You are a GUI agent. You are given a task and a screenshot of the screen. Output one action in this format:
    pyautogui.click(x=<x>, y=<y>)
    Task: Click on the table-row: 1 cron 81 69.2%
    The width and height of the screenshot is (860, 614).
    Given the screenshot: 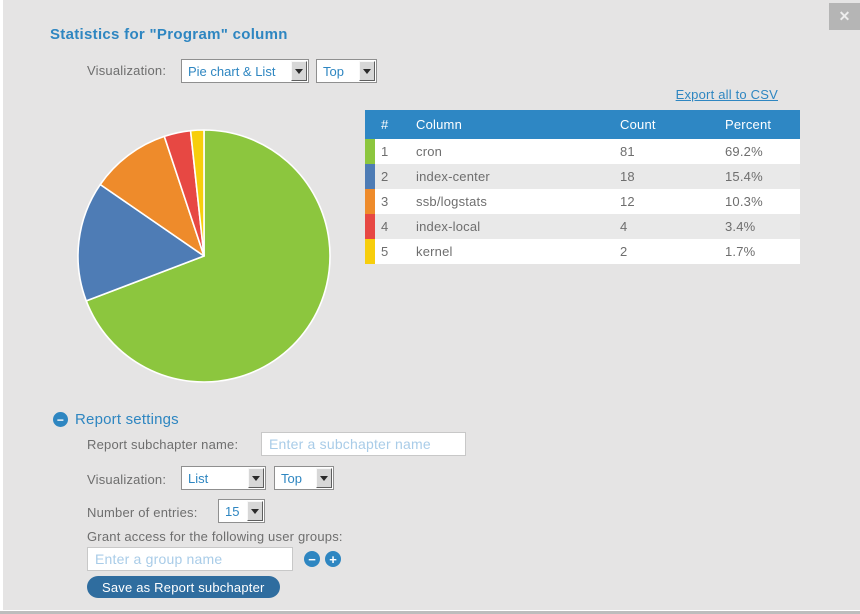 What is the action you would take?
    pyautogui.click(x=582, y=151)
    